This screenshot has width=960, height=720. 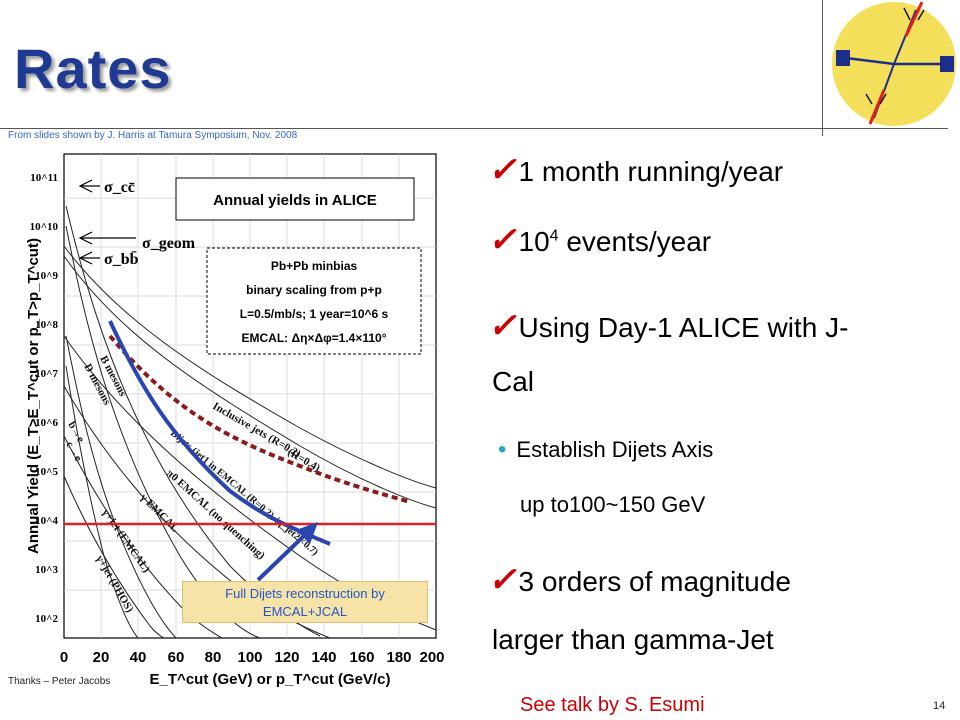 I want to click on acknowledgement: Thanks – Peter Jacobs, so click(x=59, y=681).